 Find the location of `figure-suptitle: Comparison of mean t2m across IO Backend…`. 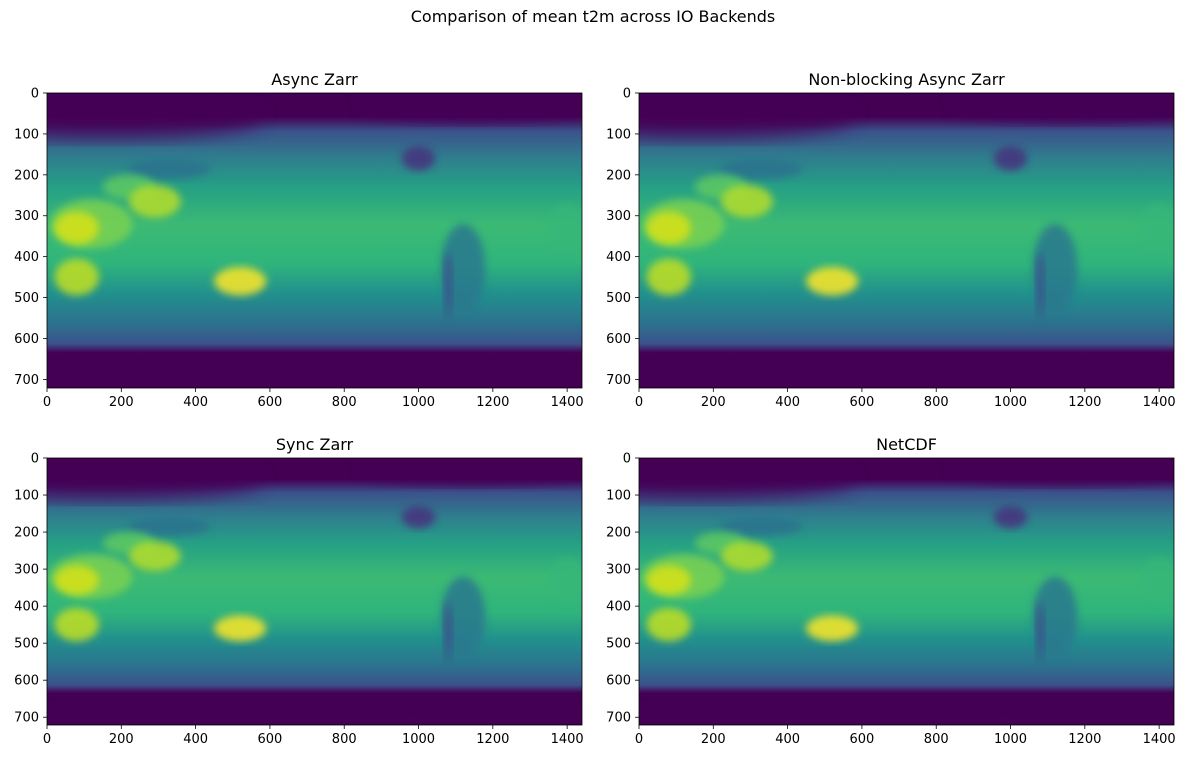

figure-suptitle: Comparison of mean t2m across IO Backend… is located at coordinates (593, 16).